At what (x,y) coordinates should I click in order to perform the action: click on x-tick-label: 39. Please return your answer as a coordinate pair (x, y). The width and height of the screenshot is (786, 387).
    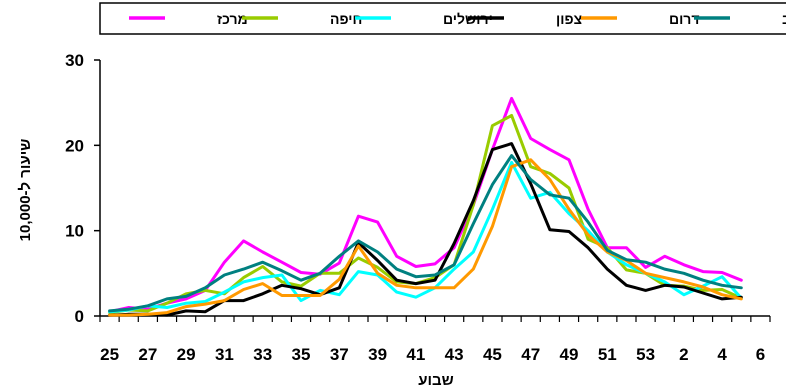
    Looking at the image, I should click on (377, 354).